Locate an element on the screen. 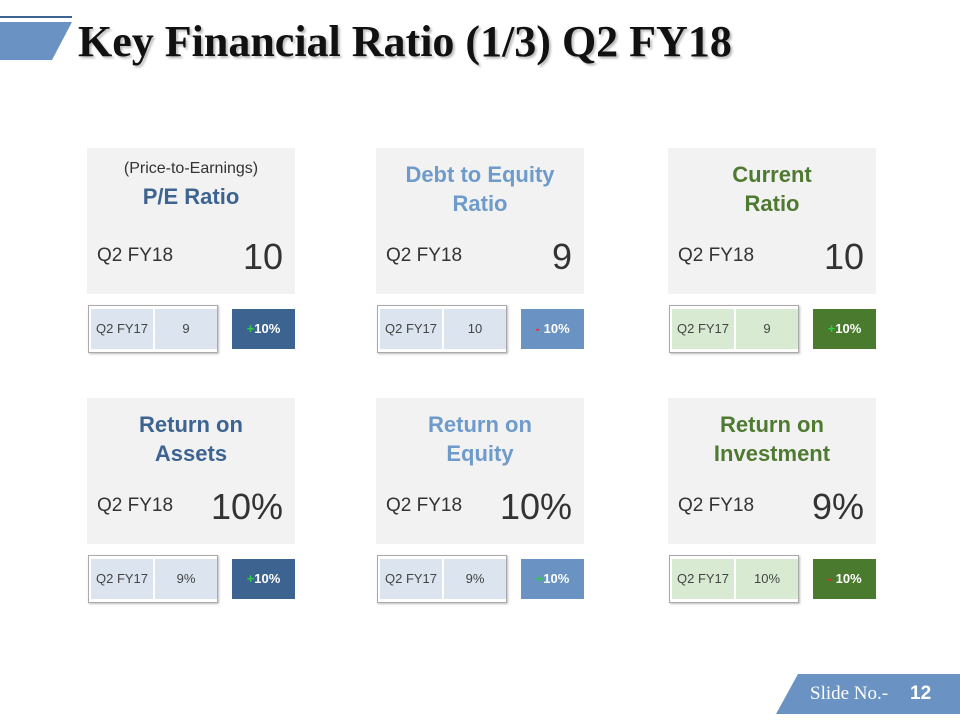 The image size is (960, 720). card-title: Current is located at coordinates (772, 174).